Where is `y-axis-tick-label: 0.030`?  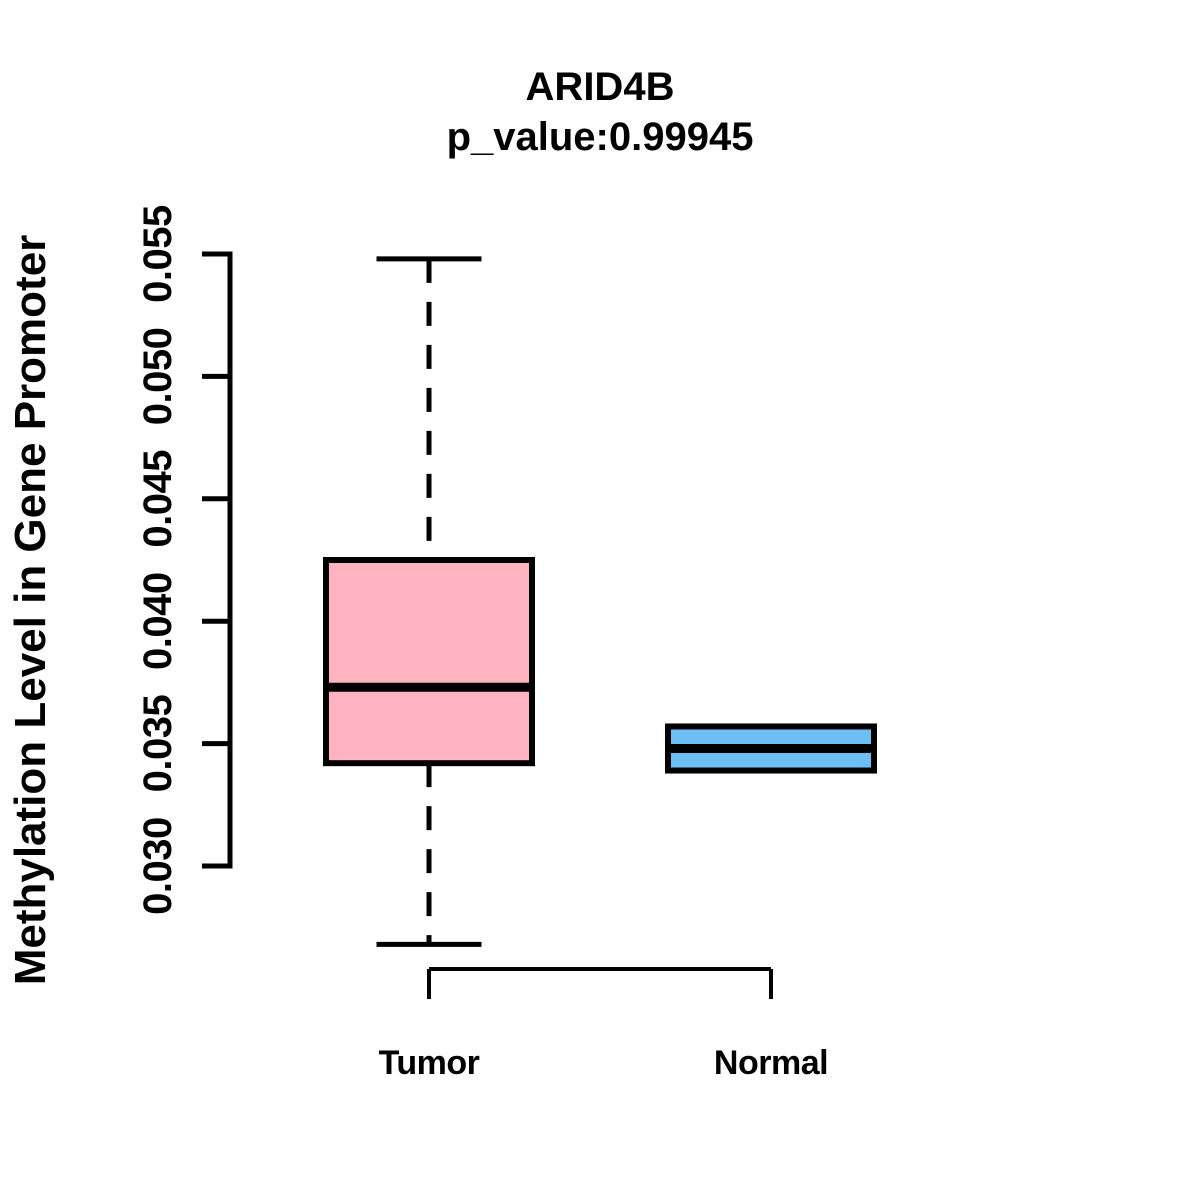 y-axis-tick-label: 0.030 is located at coordinates (158, 866).